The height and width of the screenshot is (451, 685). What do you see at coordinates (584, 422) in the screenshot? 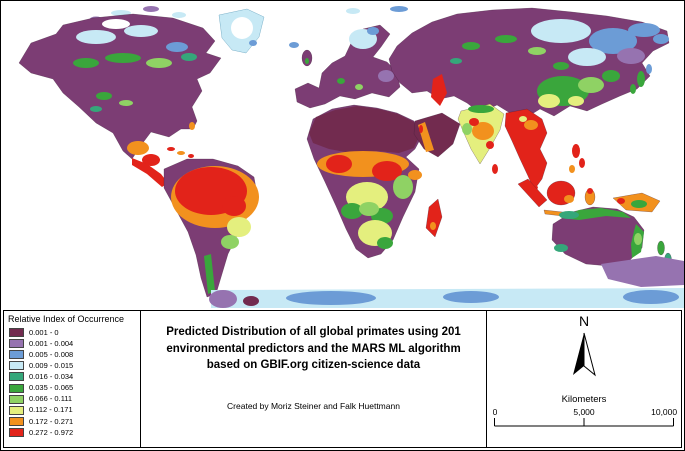
I see `scale-bar-line` at bounding box center [584, 422].